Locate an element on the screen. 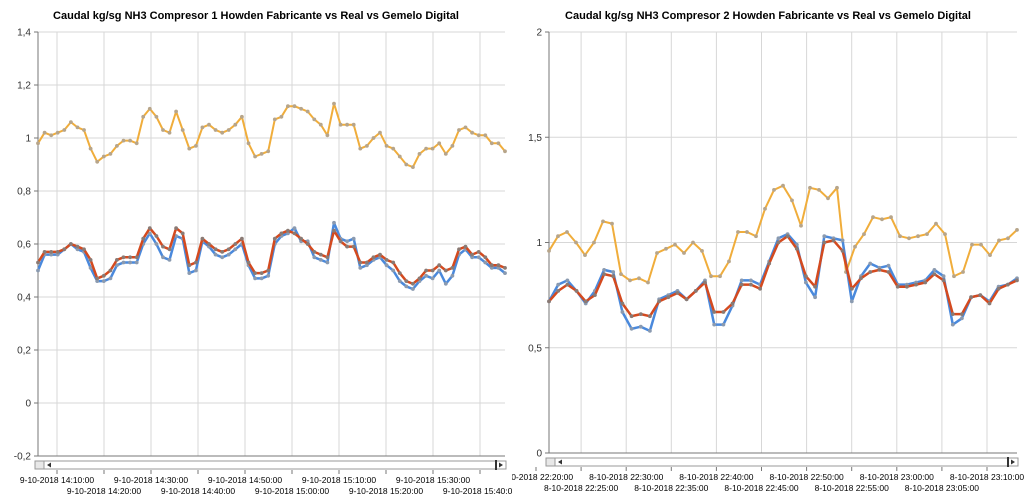 This screenshot has width=1024, height=500. x-tick-label: 9-10-2018 14:10:00 is located at coordinates (57, 480).